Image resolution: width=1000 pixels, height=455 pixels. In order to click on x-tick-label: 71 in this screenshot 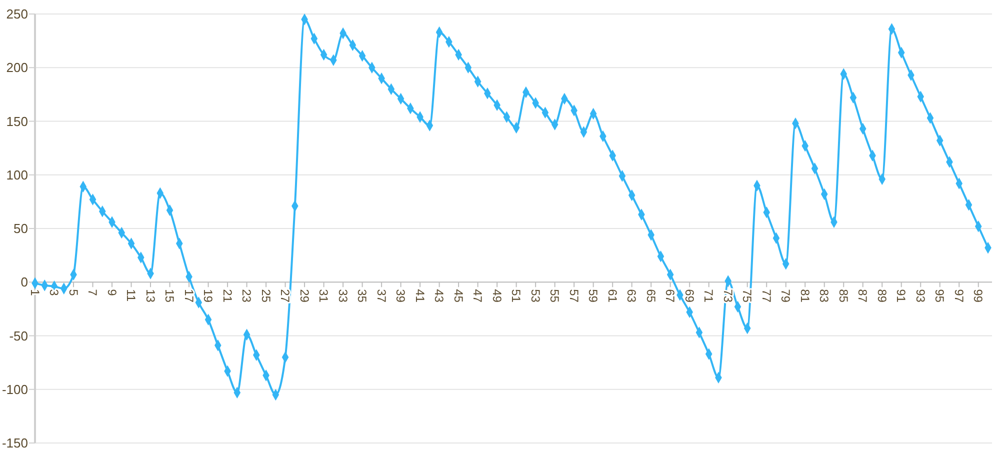, I will do `click(709, 296)`.